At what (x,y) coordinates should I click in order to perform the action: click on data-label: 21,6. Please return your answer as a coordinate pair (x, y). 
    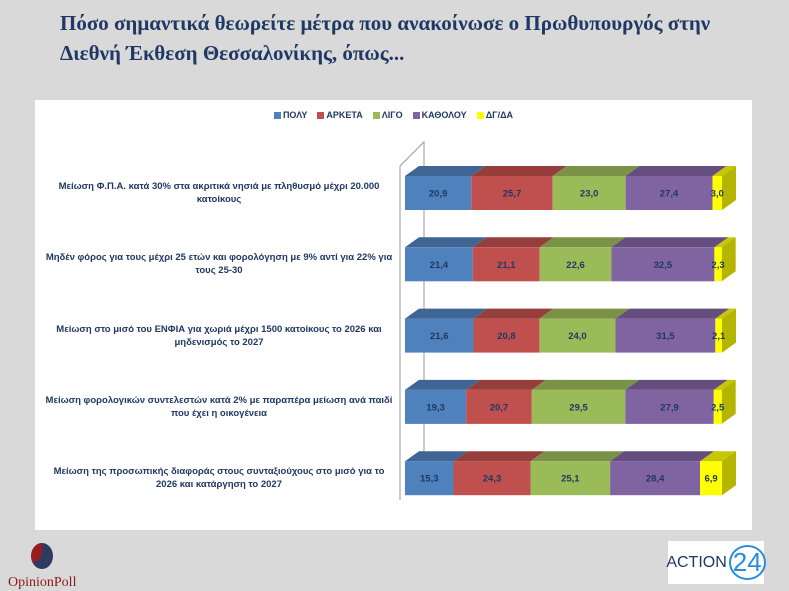
    Looking at the image, I should click on (439, 336).